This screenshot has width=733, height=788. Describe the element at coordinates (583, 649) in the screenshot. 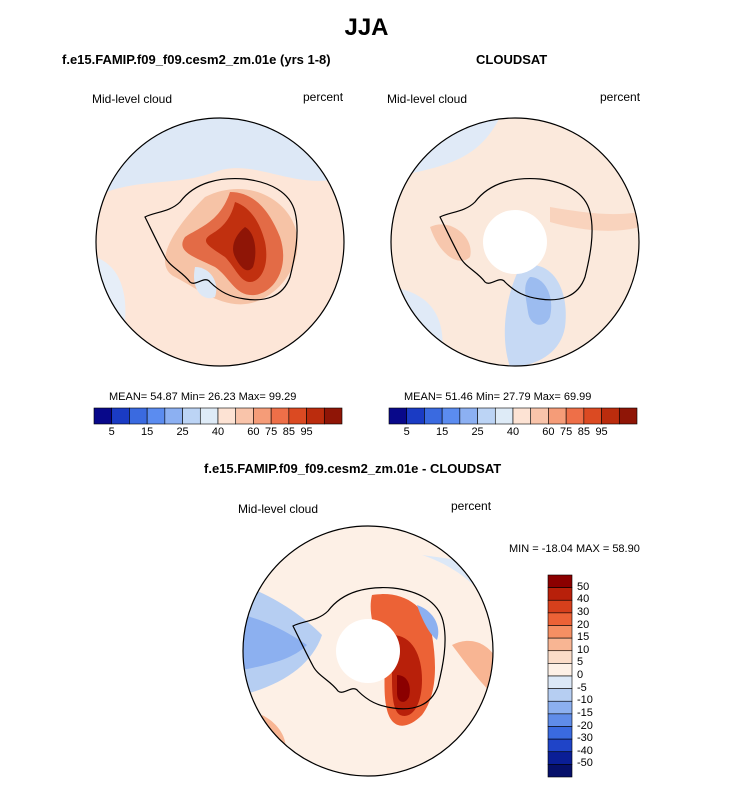

I see `diff-colorbar-tick-label: 10` at that location.